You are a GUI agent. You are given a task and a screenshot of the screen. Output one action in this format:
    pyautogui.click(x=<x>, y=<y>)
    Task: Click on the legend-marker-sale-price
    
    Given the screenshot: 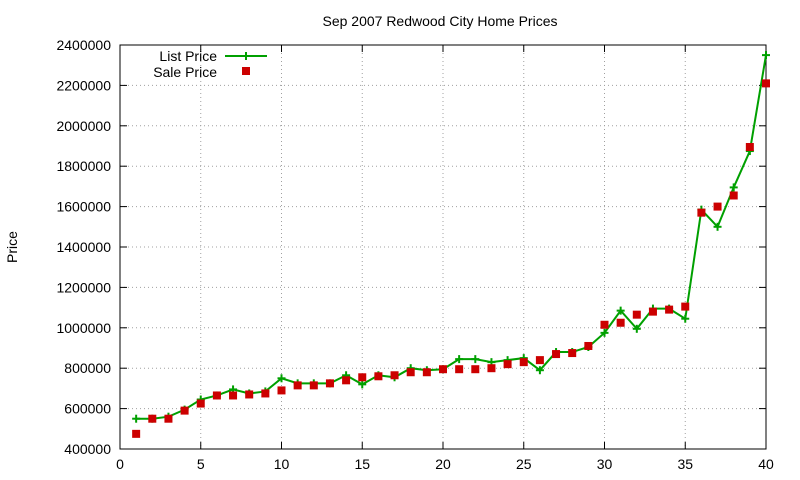 What is the action you would take?
    pyautogui.click(x=246, y=71)
    